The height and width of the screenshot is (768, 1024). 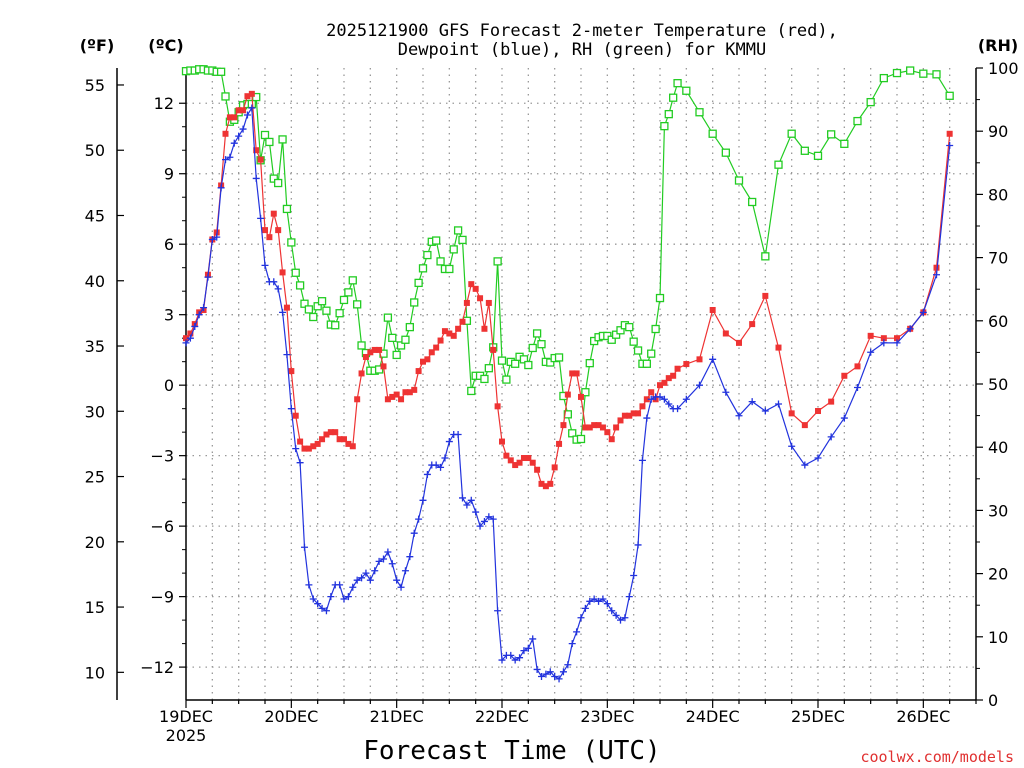 I want to click on credit-link: coolwx.com/models, so click(x=937, y=757).